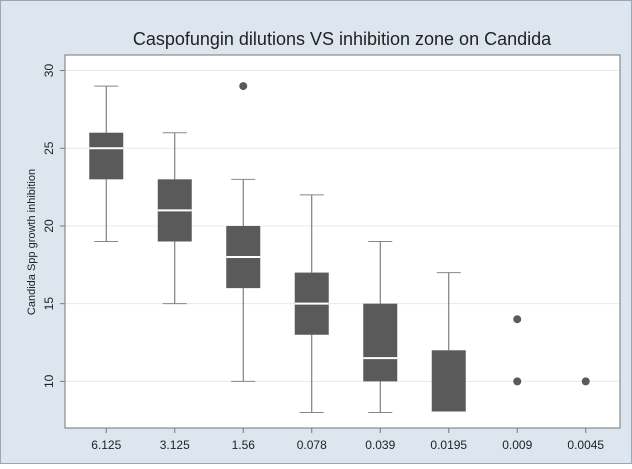  What do you see at coordinates (32, 242) in the screenshot?
I see `y-axis-label: Candida Spp growth inhibition` at bounding box center [32, 242].